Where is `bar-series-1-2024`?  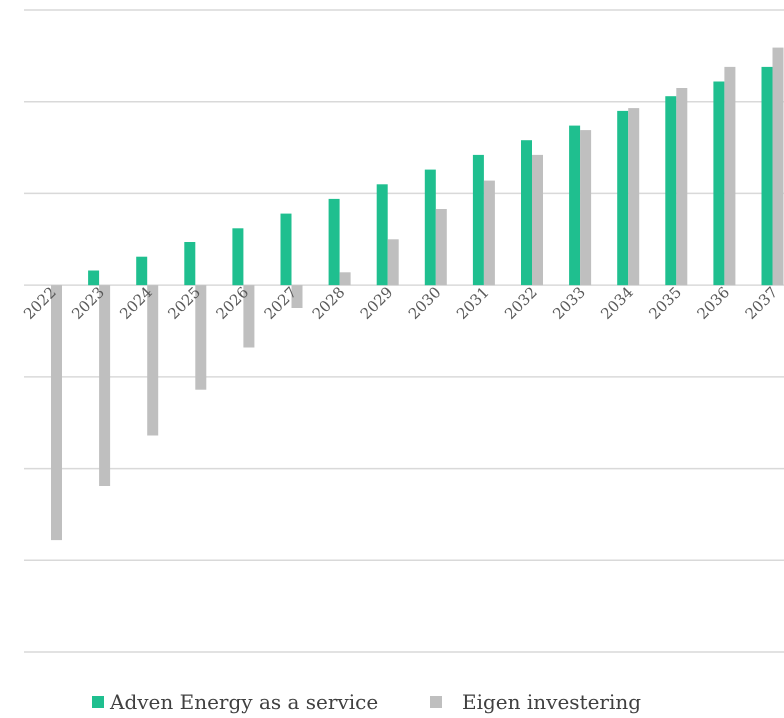
bar-series-1-2024 is located at coordinates (142, 271).